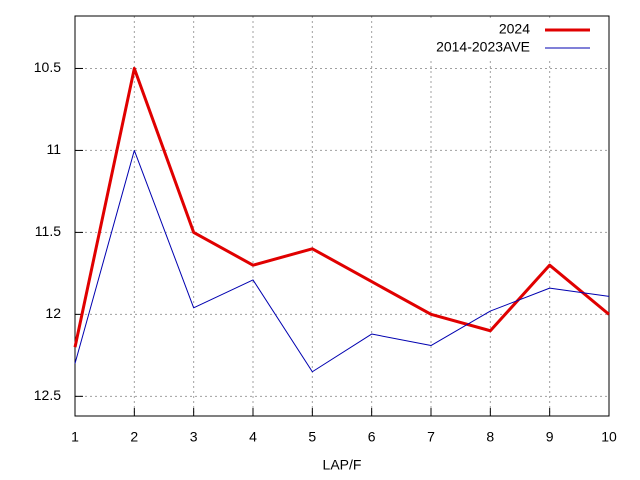  I want to click on x-tick-label: 9, so click(550, 437).